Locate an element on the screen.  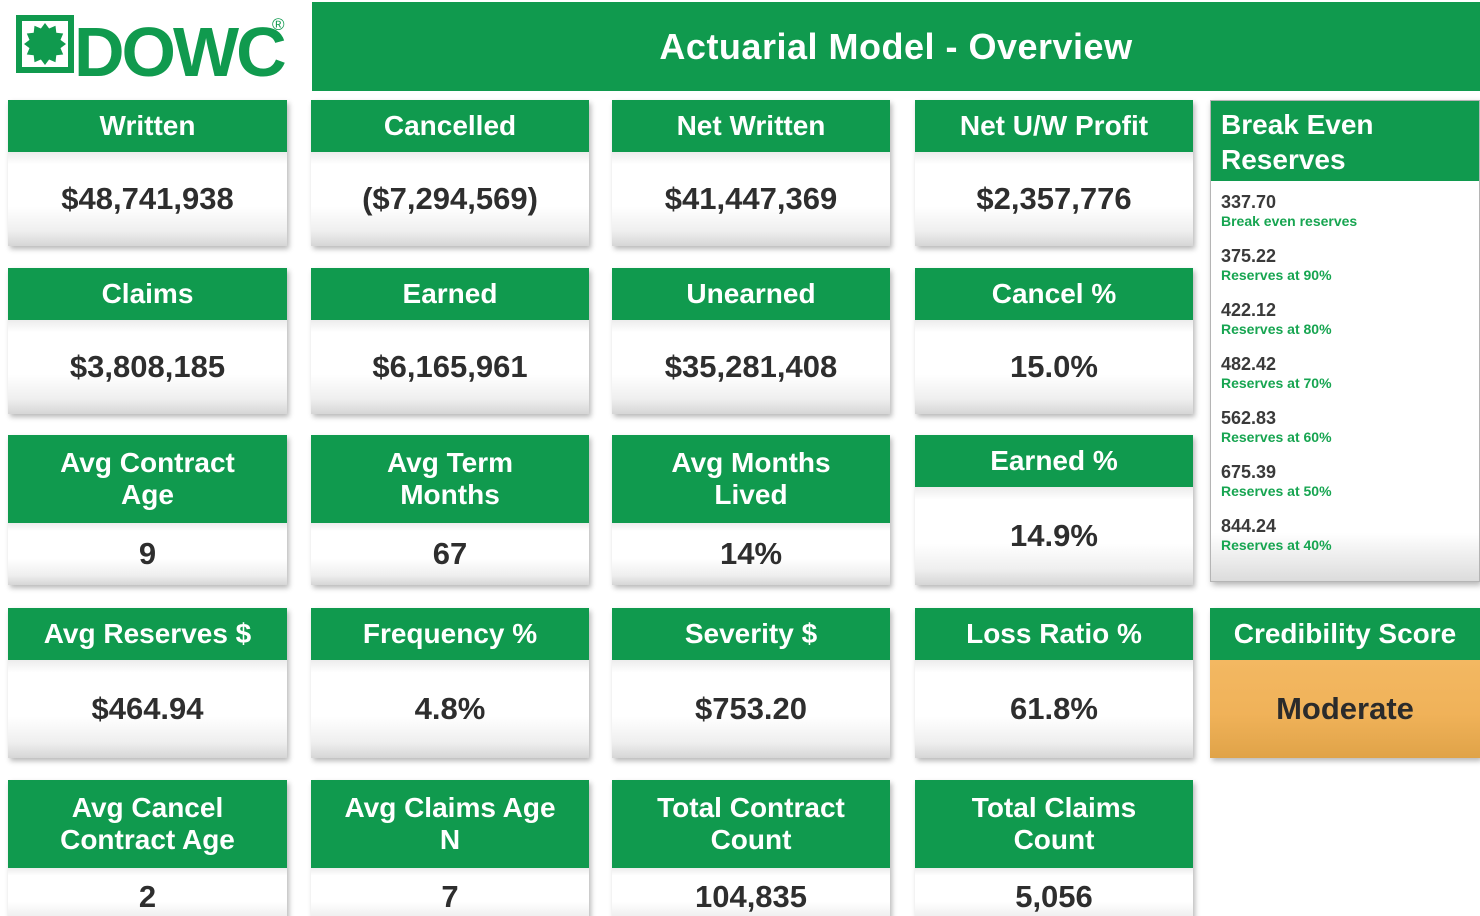
kpi-card-net-written: Net Written $41,447,369 is located at coordinates (751, 173).